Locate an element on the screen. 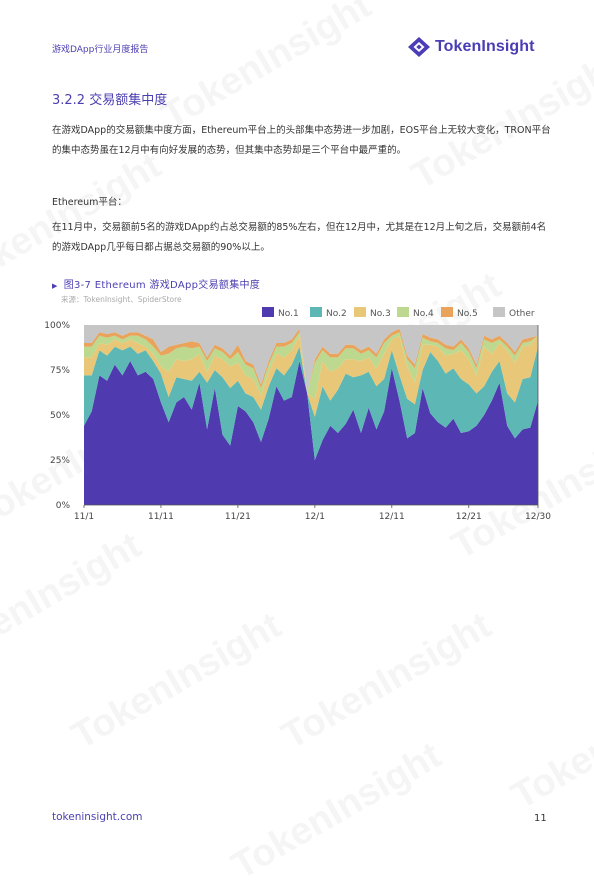 This screenshot has height=889, width=594. y-tick-label: 50% is located at coordinates (60, 416).